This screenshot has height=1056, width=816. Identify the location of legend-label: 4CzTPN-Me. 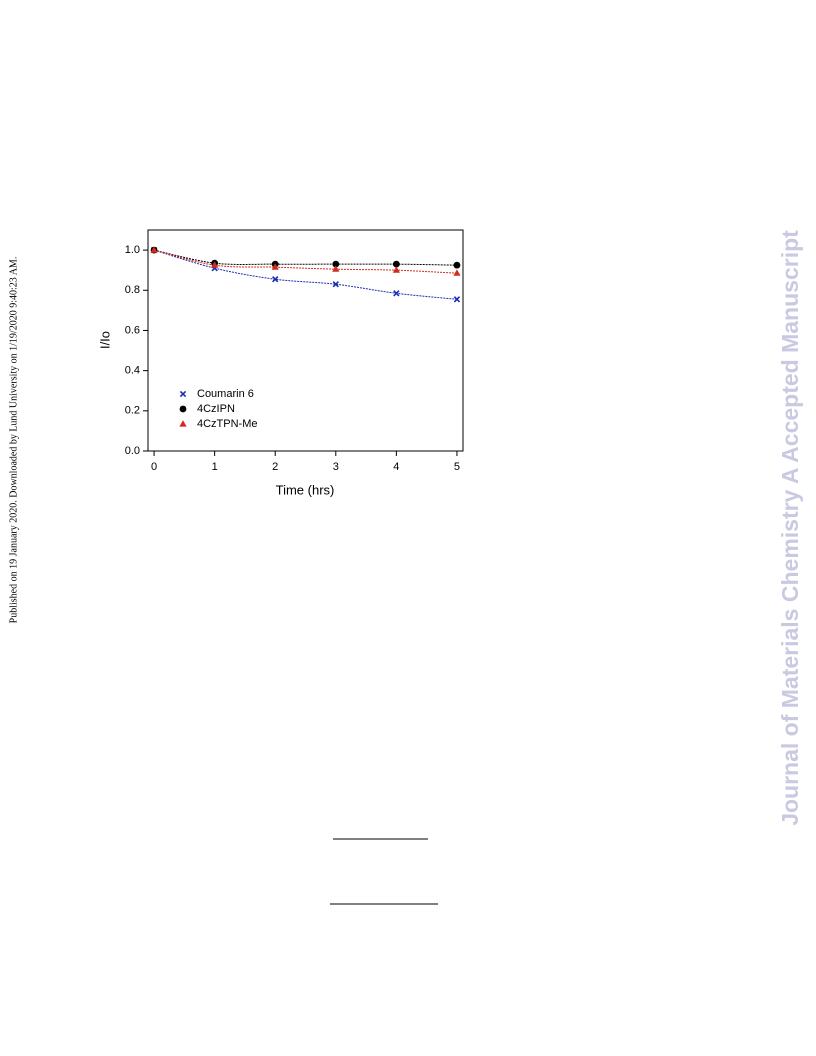
(227, 424).